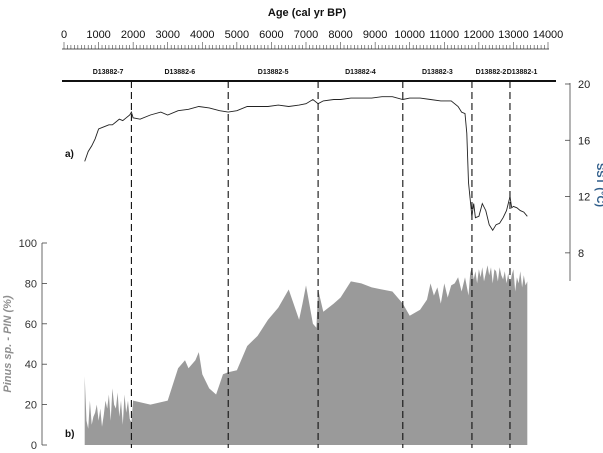  Describe the element at coordinates (108, 72) in the screenshot. I see `core-label: D13882-7` at that location.